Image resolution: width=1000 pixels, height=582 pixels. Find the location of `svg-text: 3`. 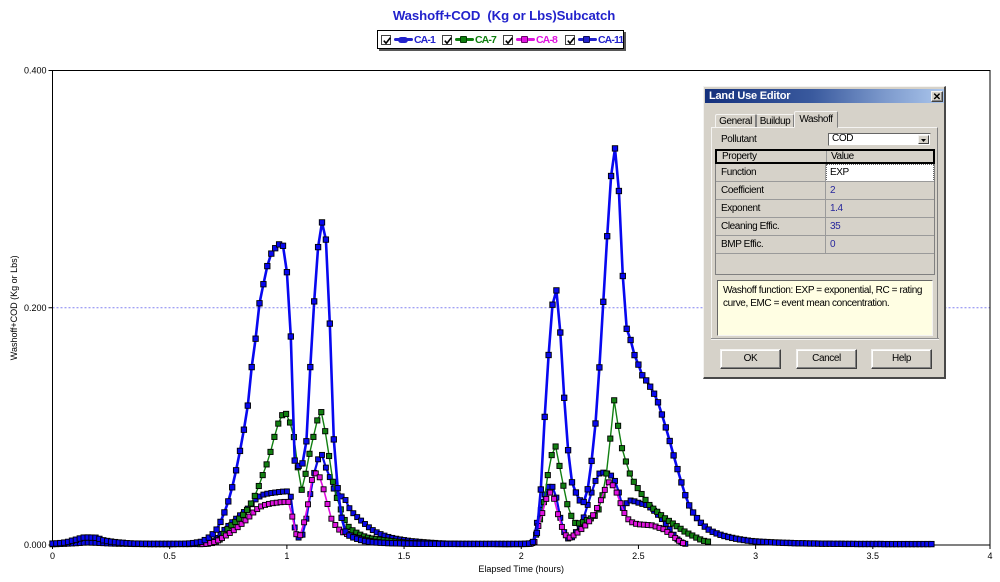

svg-text: 3 is located at coordinates (755, 556).